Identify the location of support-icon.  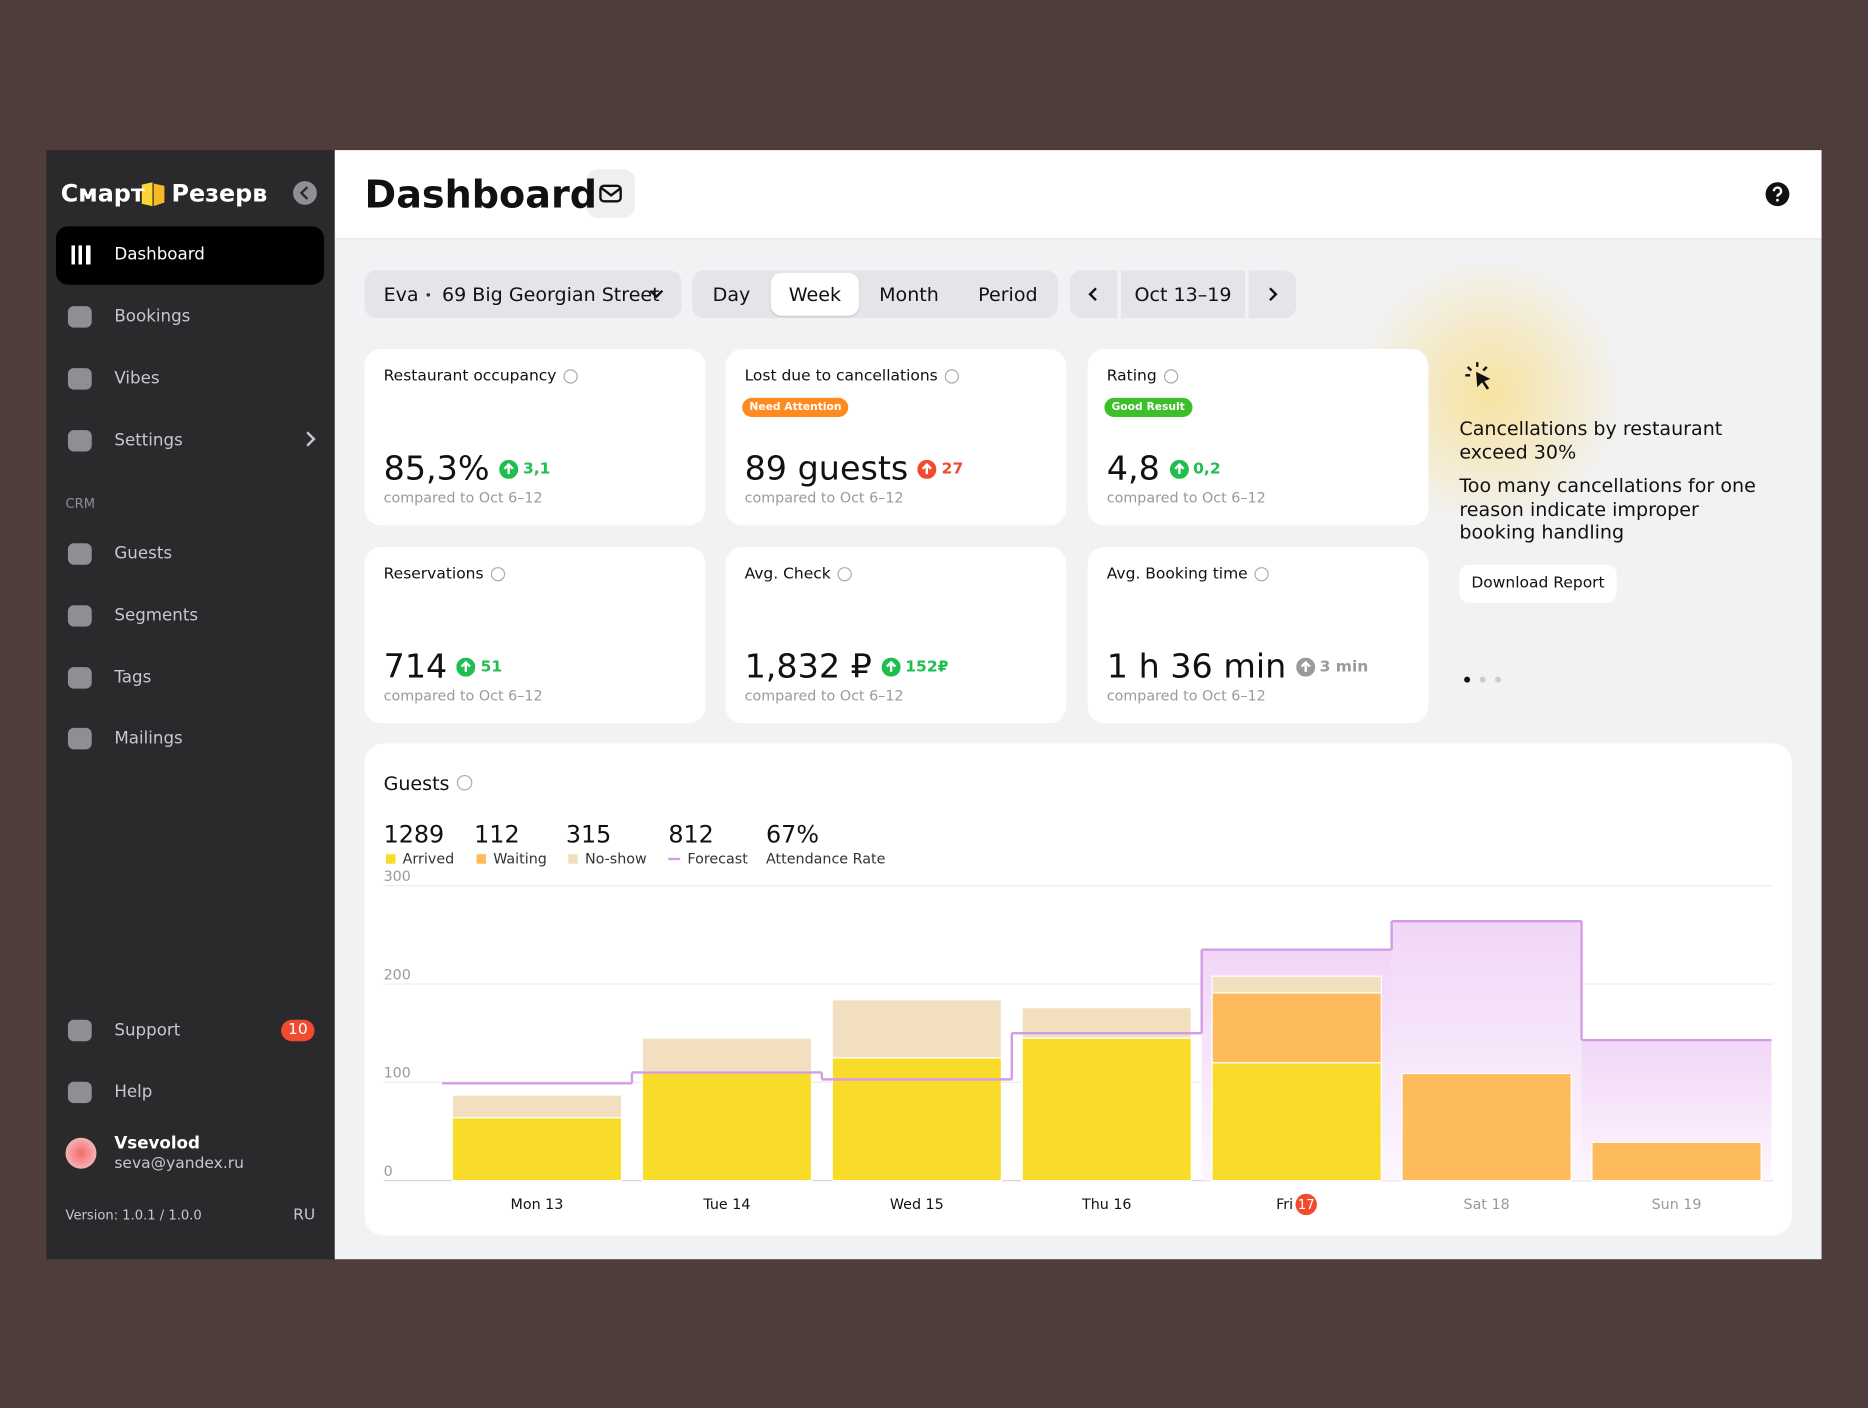
(79, 1030).